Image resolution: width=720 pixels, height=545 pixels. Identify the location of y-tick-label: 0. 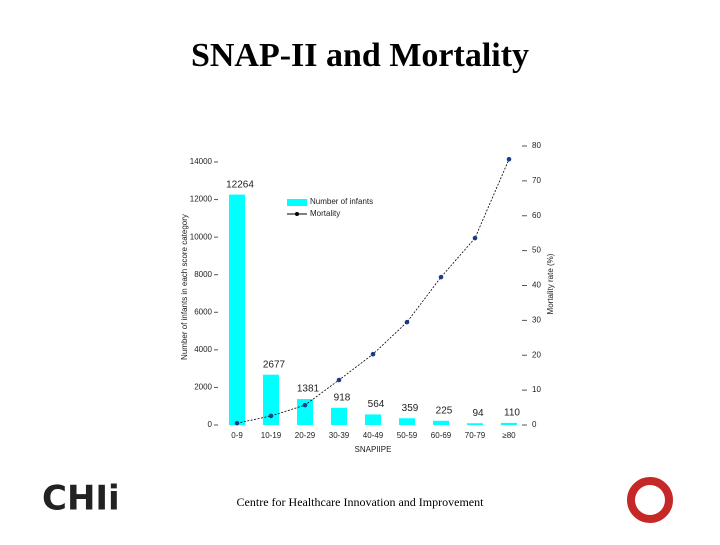
(210, 424).